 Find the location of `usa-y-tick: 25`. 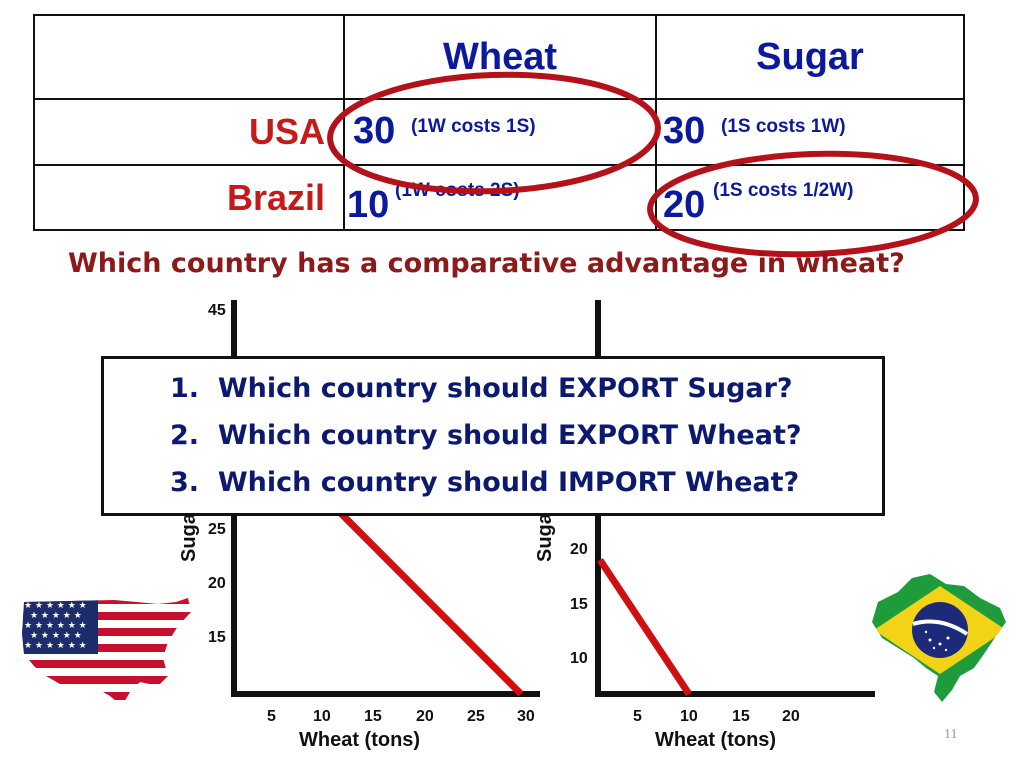

usa-y-tick: 25 is located at coordinates (217, 529).